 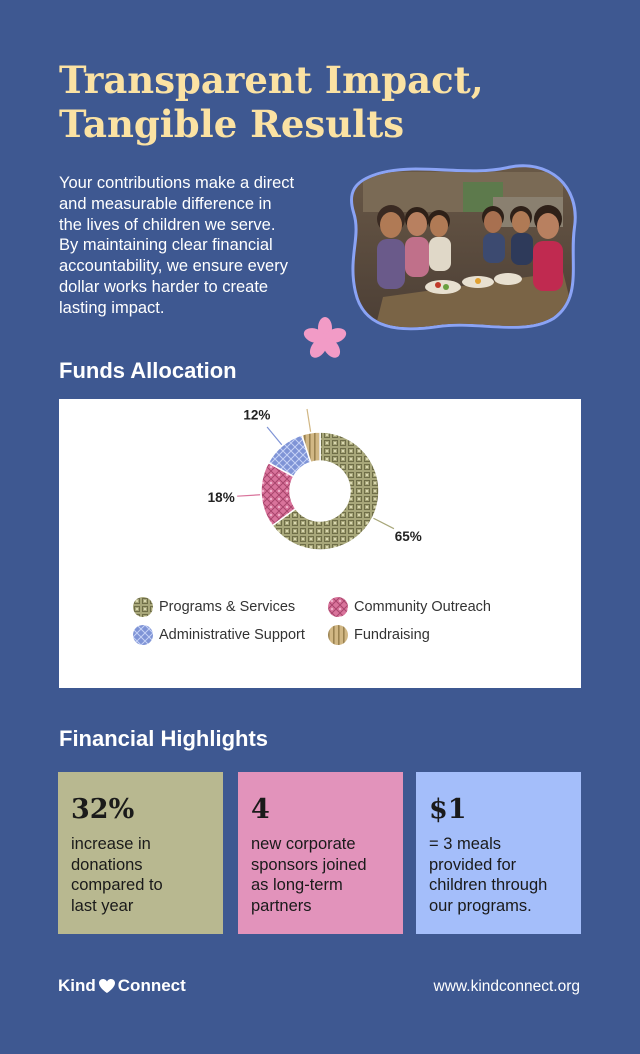 I want to click on legend-label: Administrative Support, so click(x=232, y=635).